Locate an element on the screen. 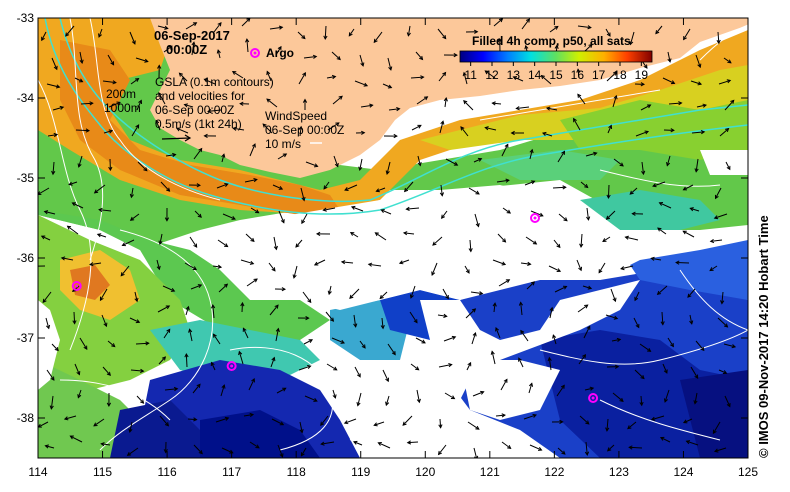  x-tick-label: 118 is located at coordinates (296, 472).